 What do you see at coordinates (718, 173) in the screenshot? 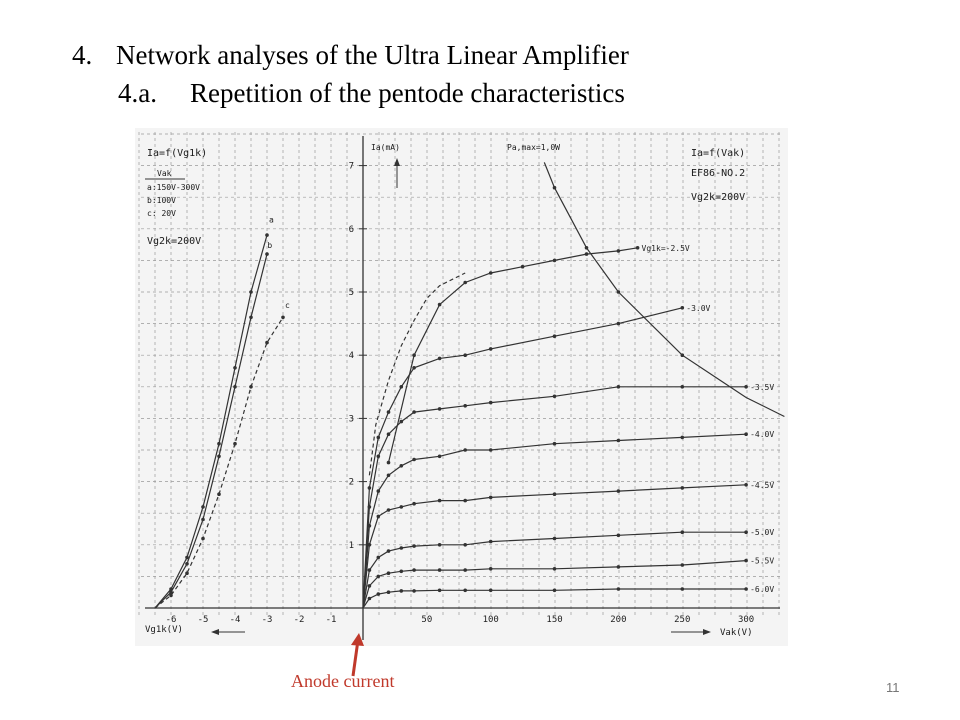
I see `tube-label: EF86-NO.2` at bounding box center [718, 173].